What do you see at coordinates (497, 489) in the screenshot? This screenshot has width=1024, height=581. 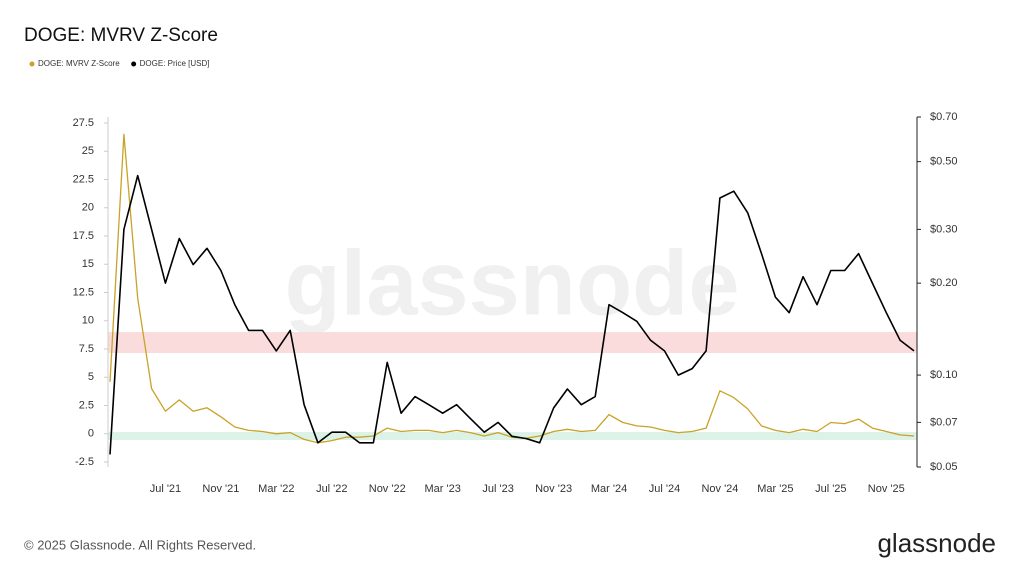 I see `x-tick-label: Jul '23` at bounding box center [497, 489].